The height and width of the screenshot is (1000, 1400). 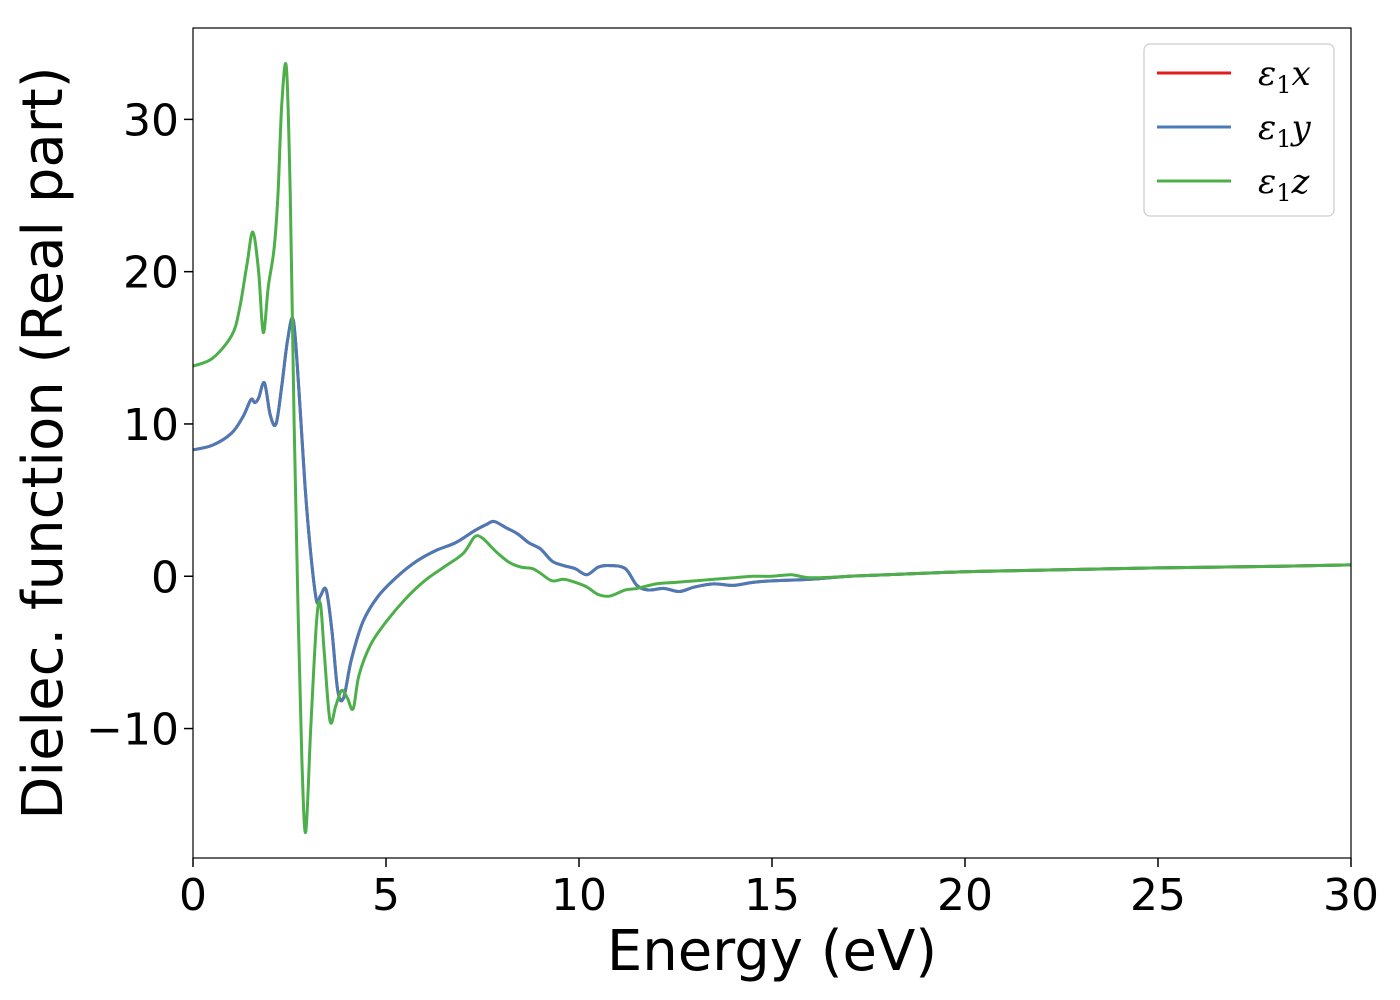 I want to click on x-axis-label: Energy (eV), so click(x=772, y=951).